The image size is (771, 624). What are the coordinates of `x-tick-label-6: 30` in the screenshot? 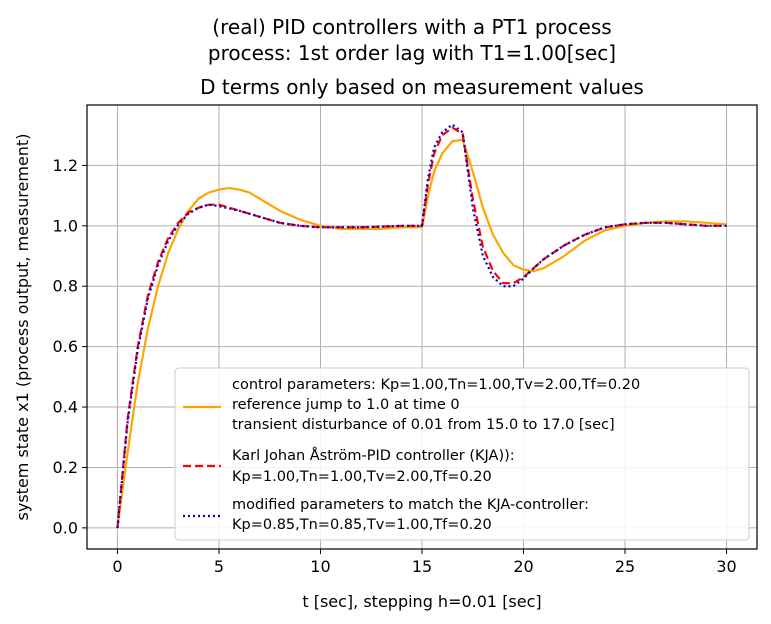 It's located at (726, 566).